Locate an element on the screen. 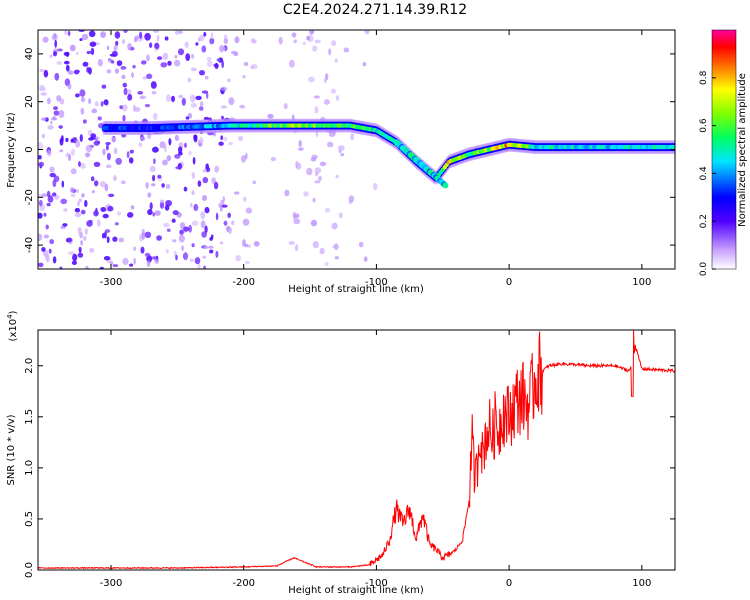 Image resolution: width=750 pixels, height=600 pixels. snr-xtick-label: -200 is located at coordinates (243, 583).